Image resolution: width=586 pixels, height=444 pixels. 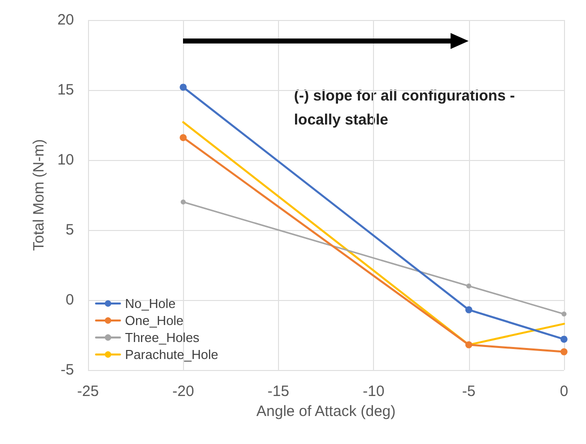 I want to click on y-axis-title: Total Mom (N-m), so click(x=39, y=195).